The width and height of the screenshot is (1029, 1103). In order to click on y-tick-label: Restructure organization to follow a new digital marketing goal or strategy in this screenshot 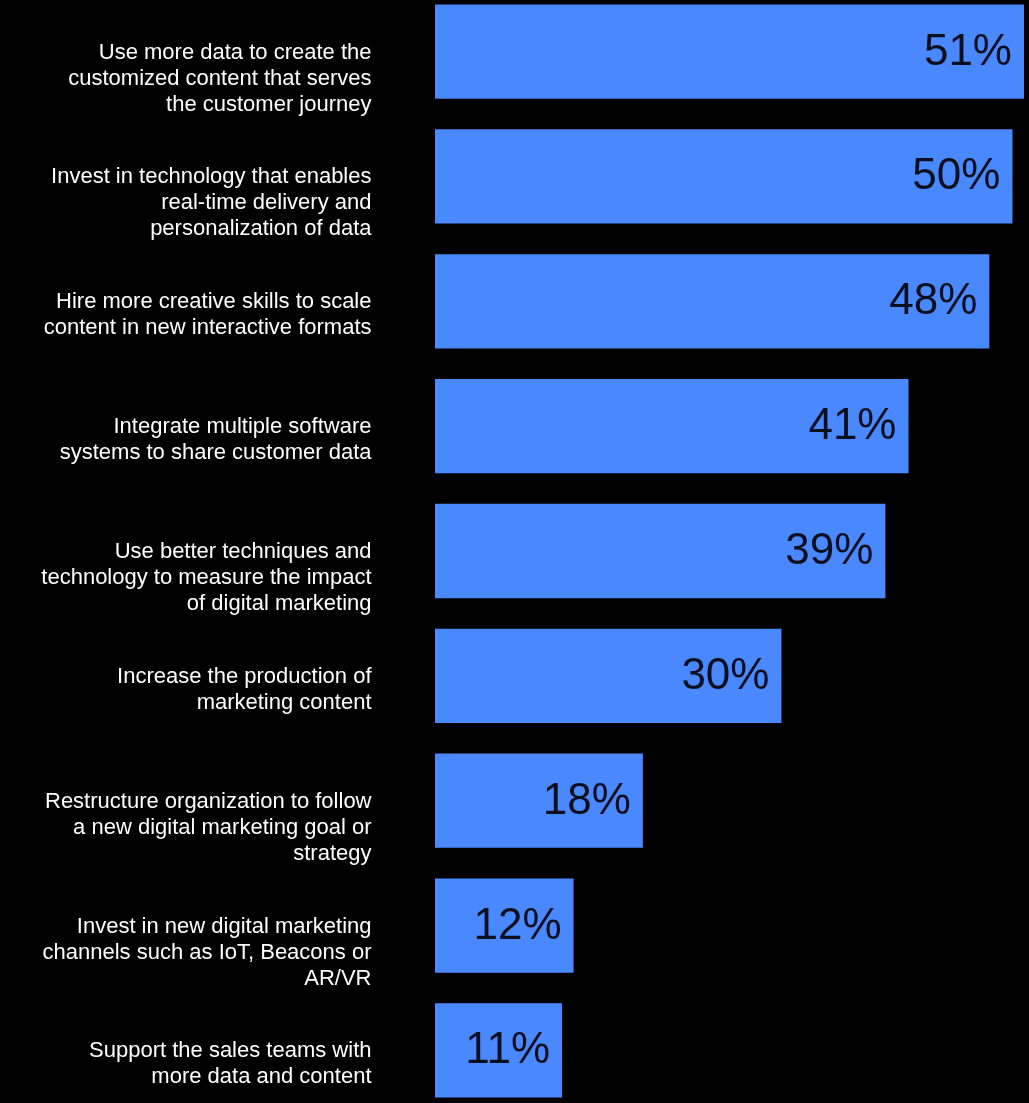, I will do `click(208, 826)`.